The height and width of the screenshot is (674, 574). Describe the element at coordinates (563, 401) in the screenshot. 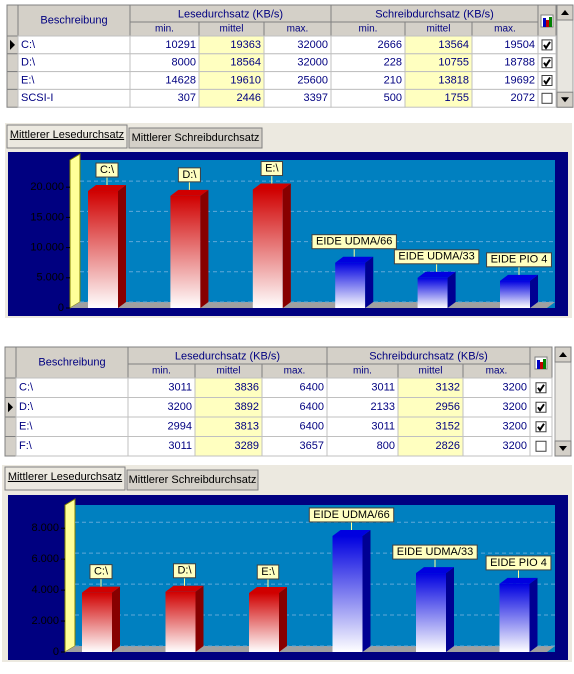

I see `scrollbar` at that location.